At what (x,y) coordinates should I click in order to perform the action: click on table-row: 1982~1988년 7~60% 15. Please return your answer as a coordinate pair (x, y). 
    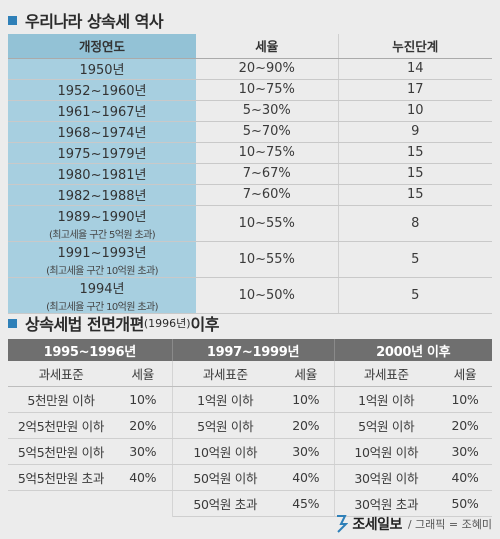
    Looking at the image, I should click on (250, 195).